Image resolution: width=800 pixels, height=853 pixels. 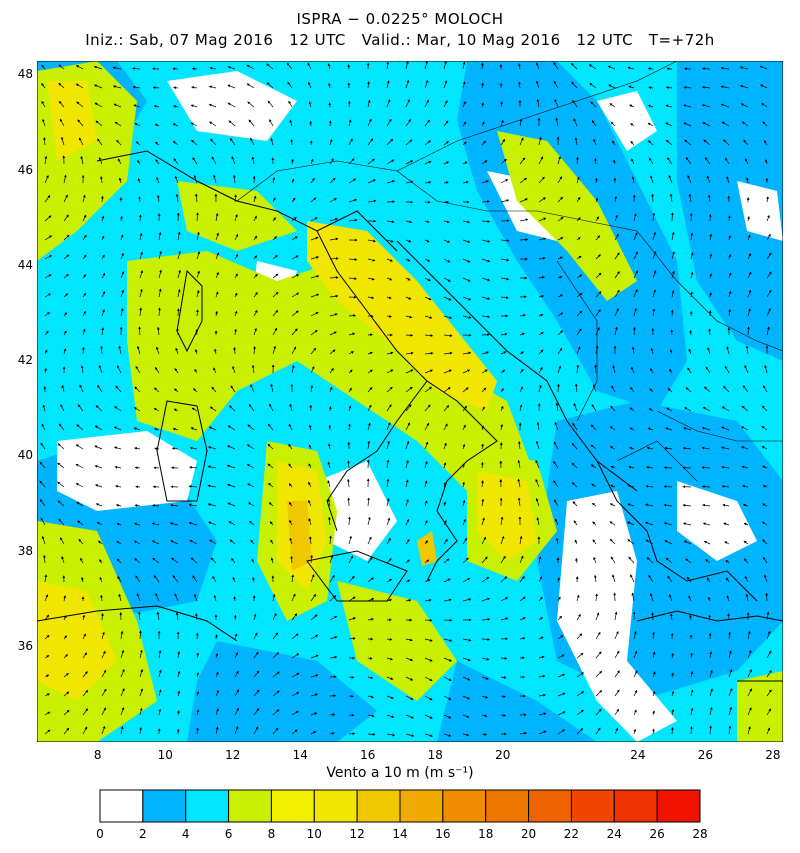 I want to click on lon-tick-label: 28, so click(x=773, y=755).